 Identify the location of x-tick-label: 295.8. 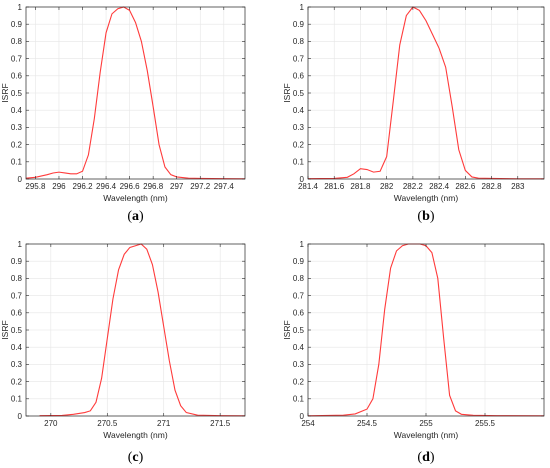
(35, 186).